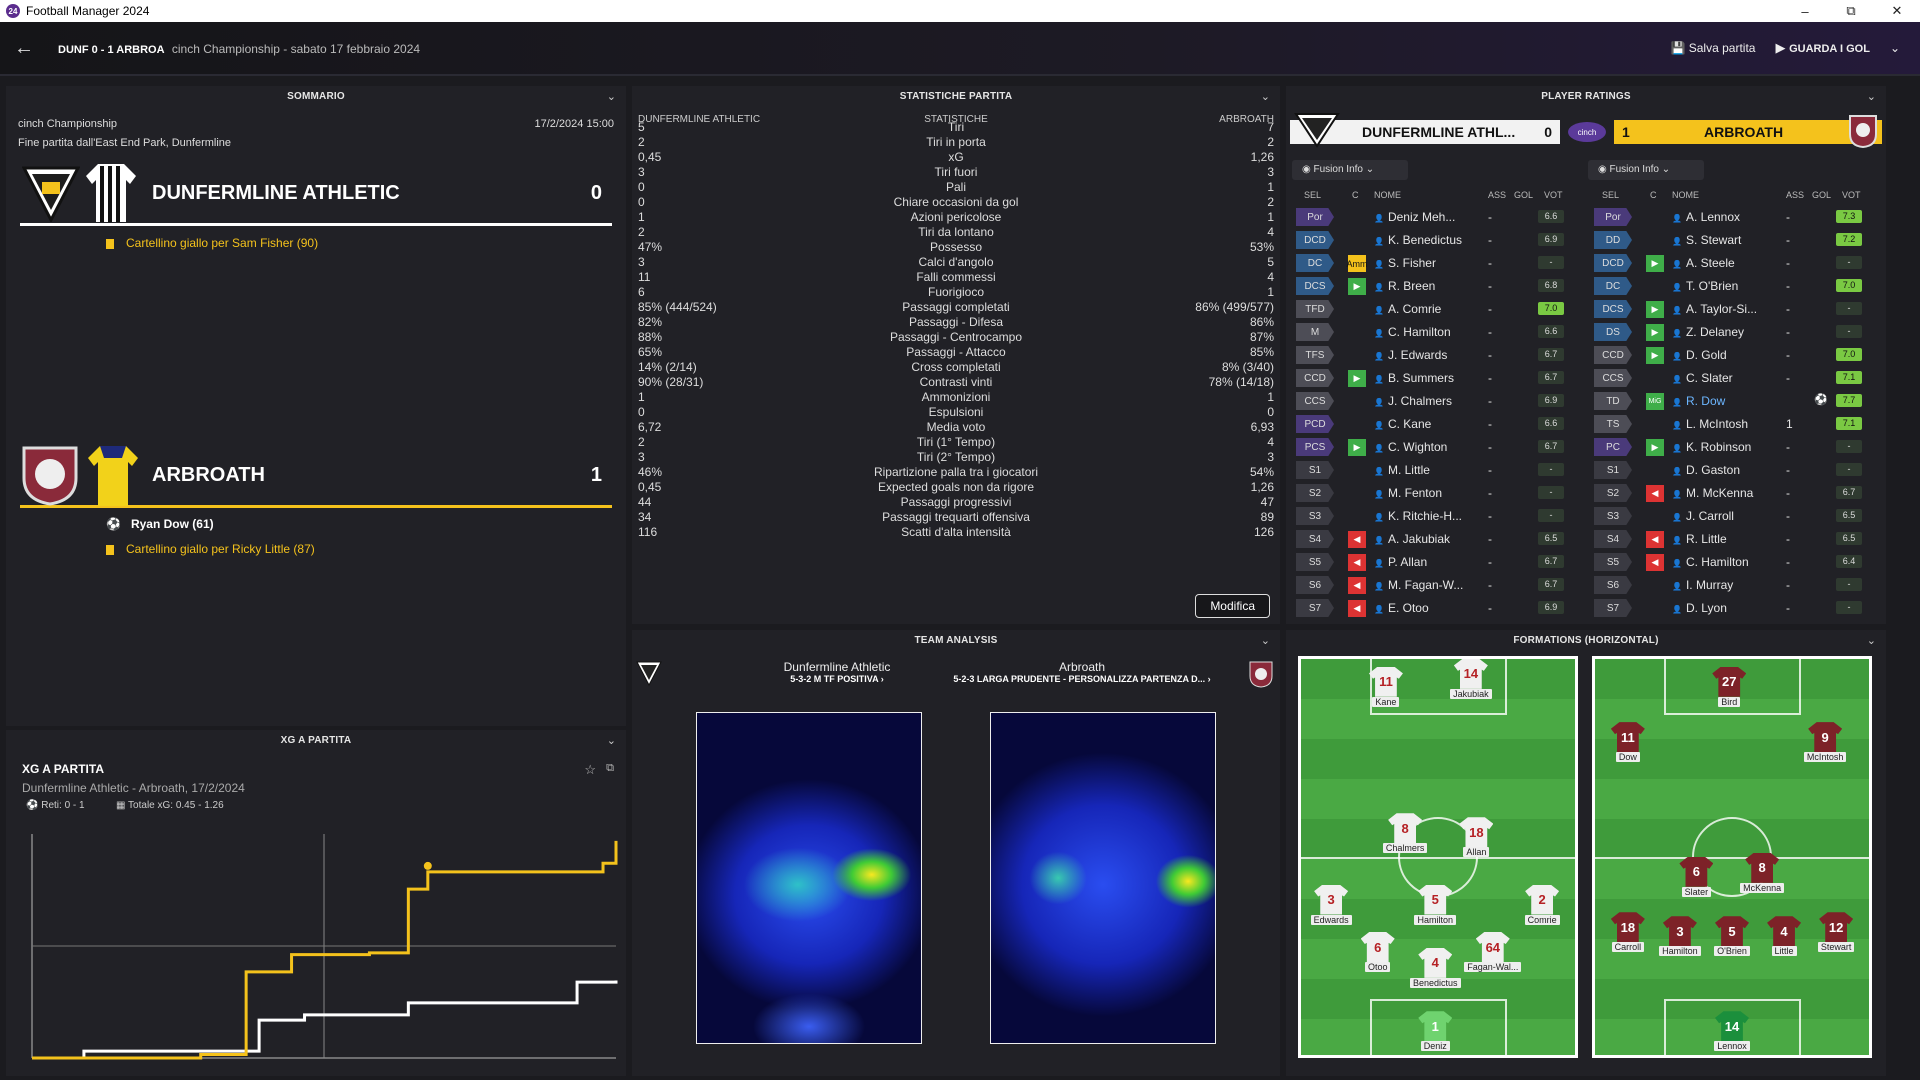  Describe the element at coordinates (1851, 10) in the screenshot. I see `maximize-icon: ⧉` at that location.